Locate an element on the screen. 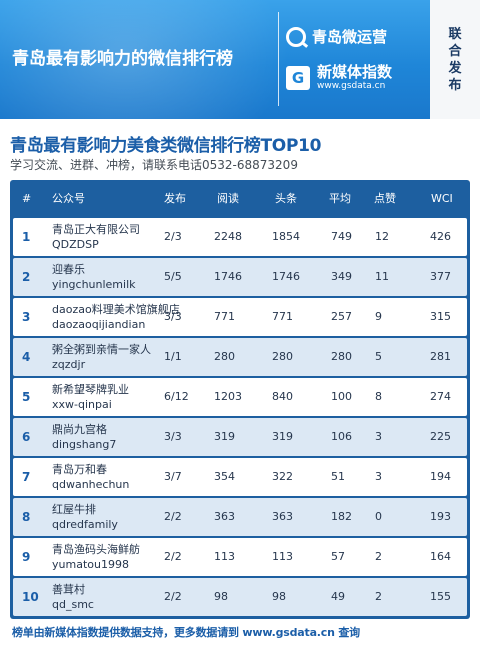 The height and width of the screenshot is (645, 480). qdwyy-logo-icon is located at coordinates (296, 36).